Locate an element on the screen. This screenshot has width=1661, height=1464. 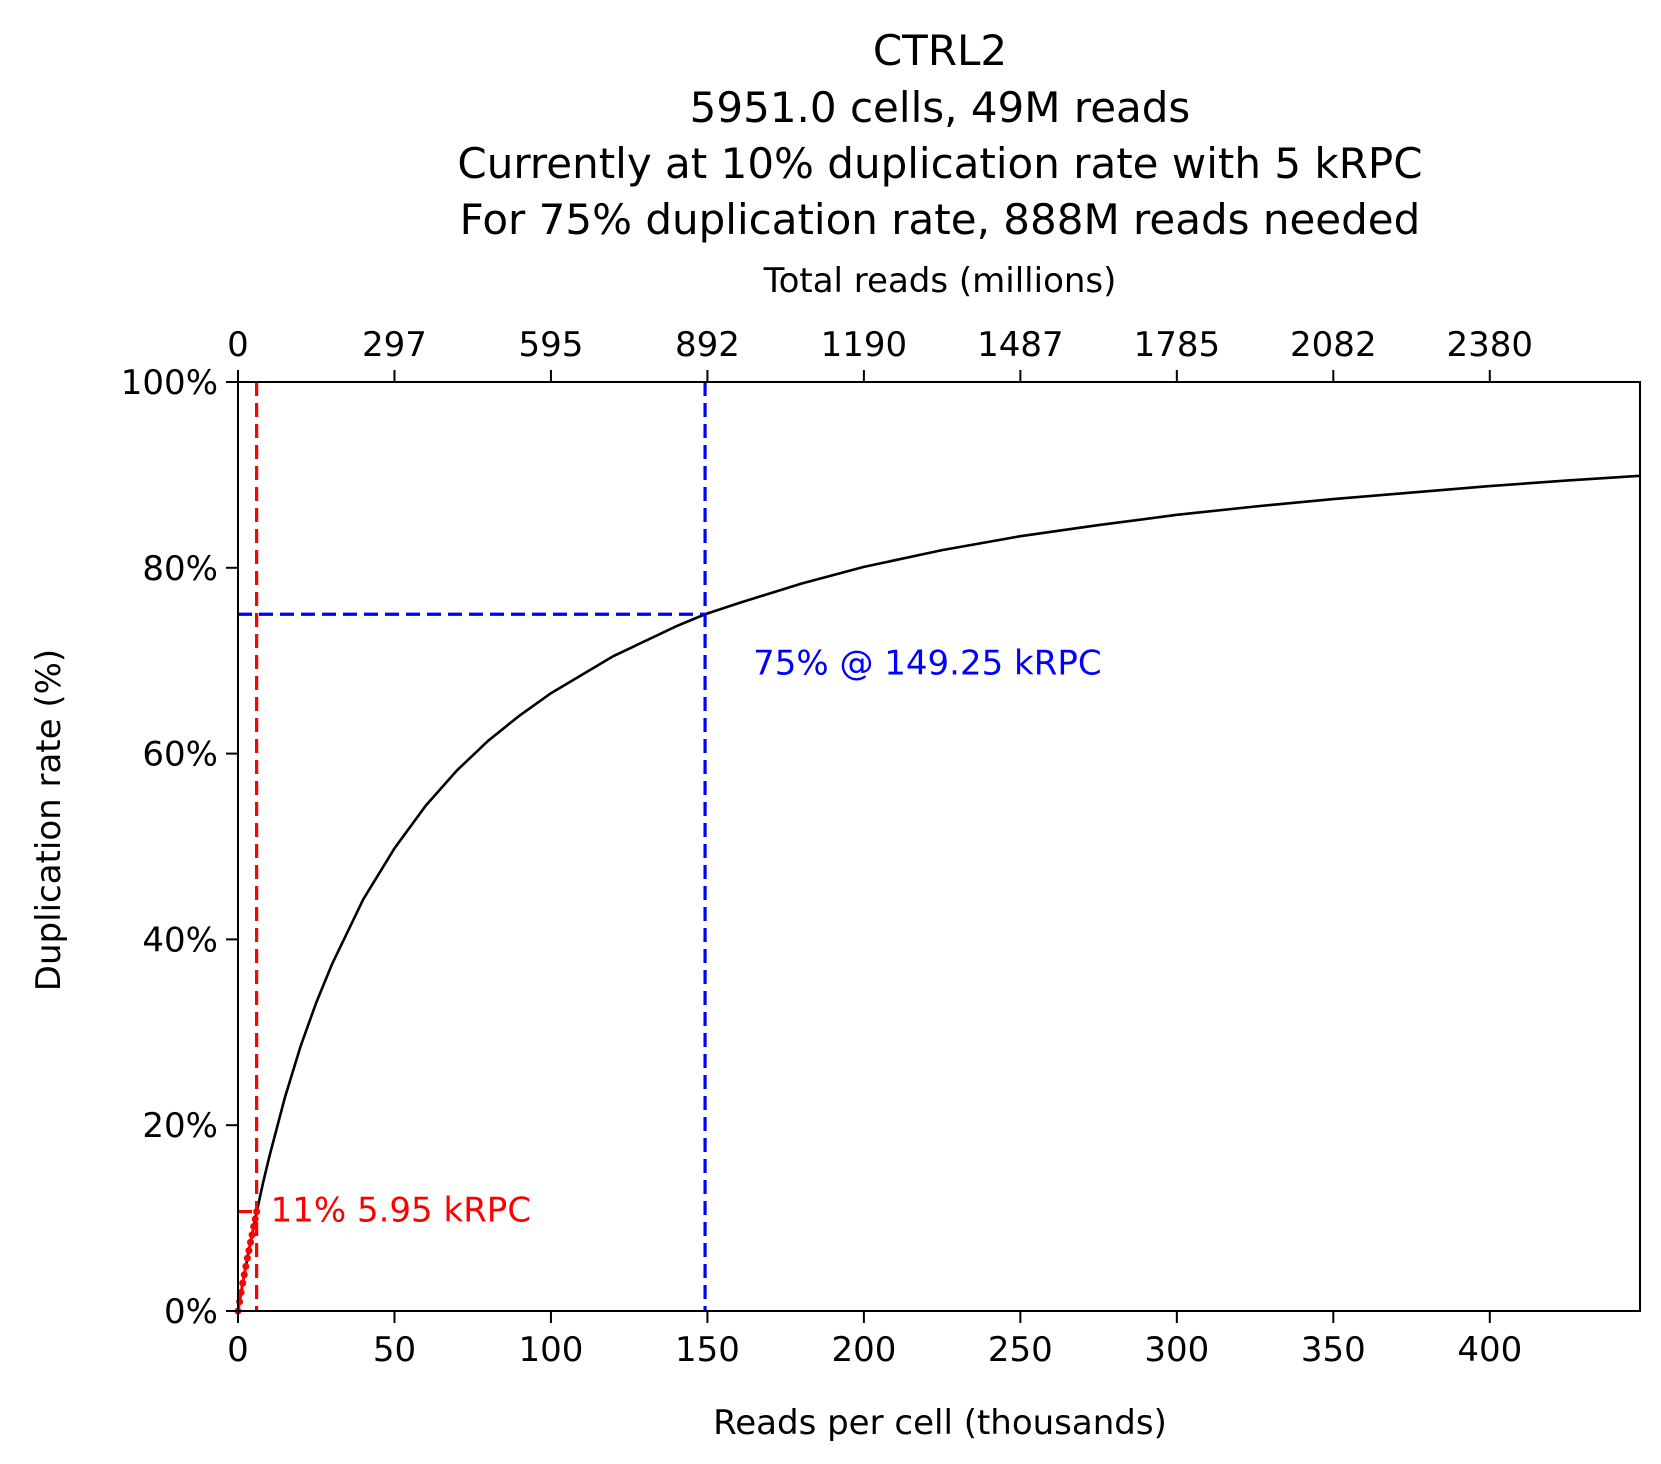
x-tick-label: 300 is located at coordinates (1176, 1350).